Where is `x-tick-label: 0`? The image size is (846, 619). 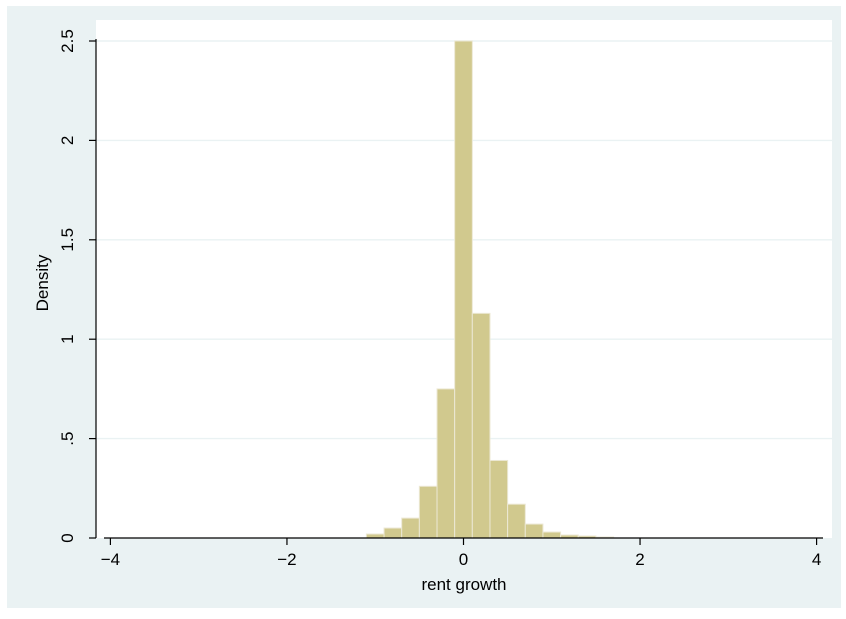
x-tick-label: 0 is located at coordinates (463, 559).